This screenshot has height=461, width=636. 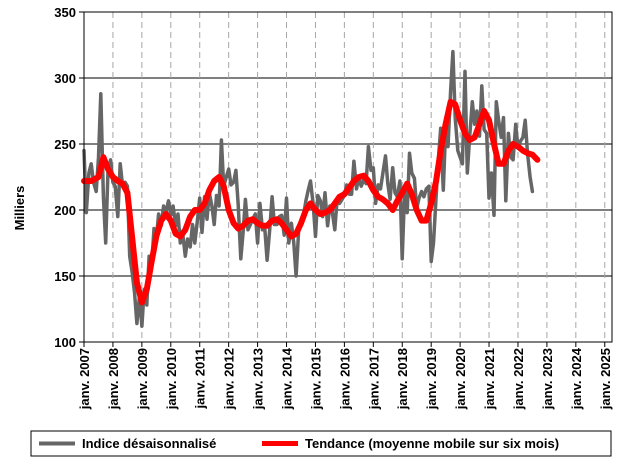 I want to click on x-tick-label: janv. 2020, so click(x=460, y=379).